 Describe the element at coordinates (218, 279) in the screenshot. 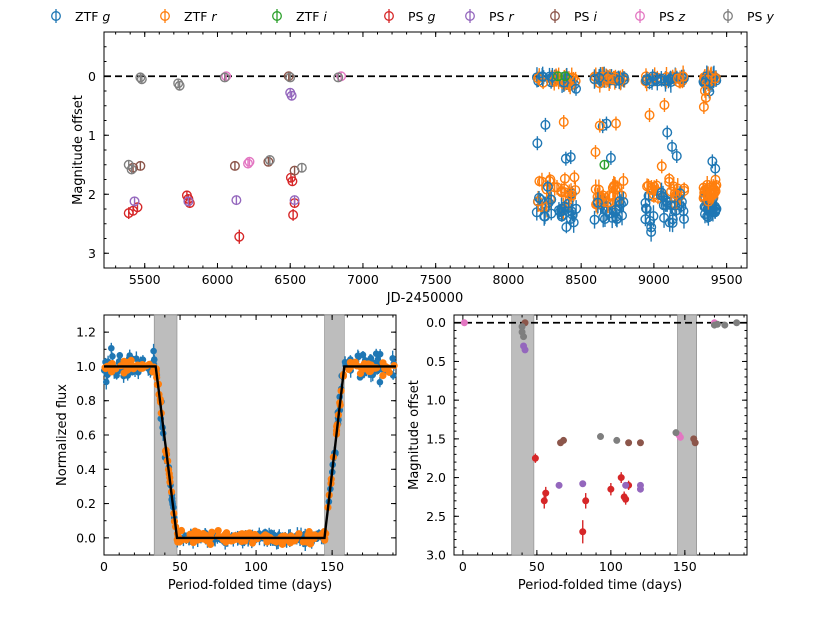

I see `x-tick-label: 6000` at that location.